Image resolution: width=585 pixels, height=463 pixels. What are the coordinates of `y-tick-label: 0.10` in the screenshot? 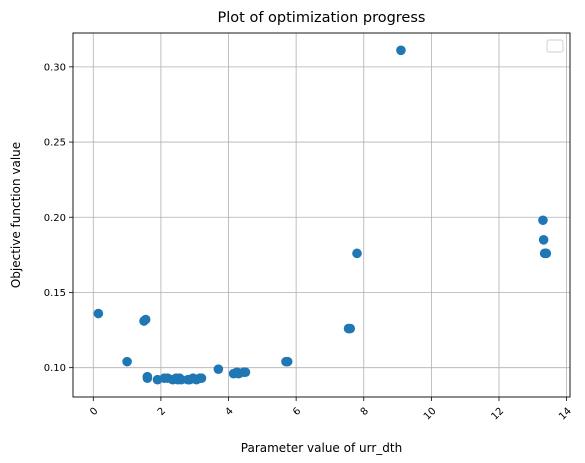 It's located at (55, 368).